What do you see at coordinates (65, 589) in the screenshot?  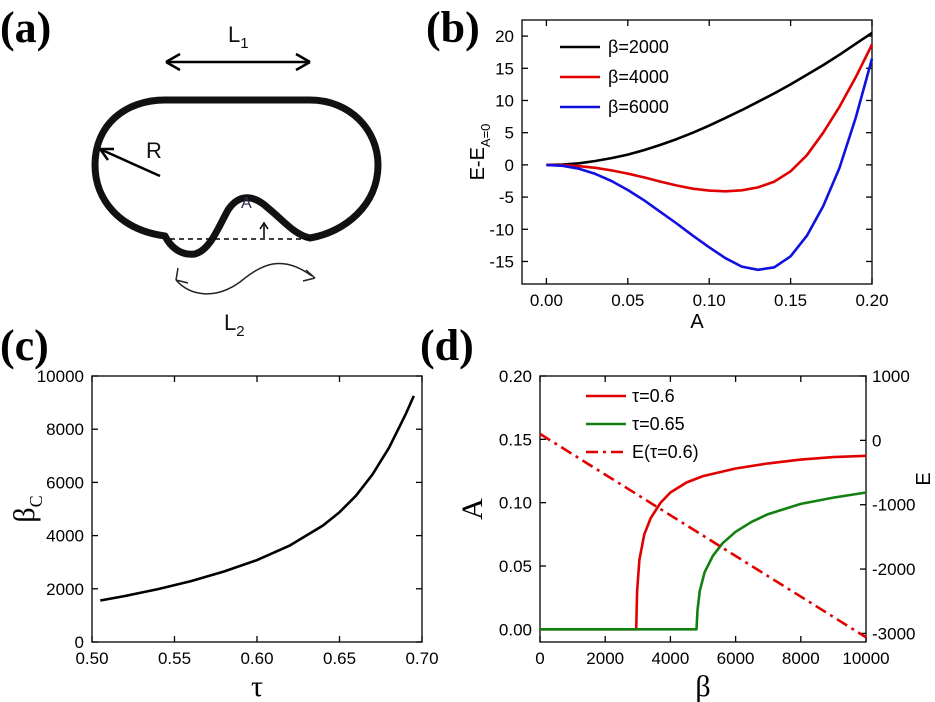 I see `y-tick-label: 2000` at bounding box center [65, 589].